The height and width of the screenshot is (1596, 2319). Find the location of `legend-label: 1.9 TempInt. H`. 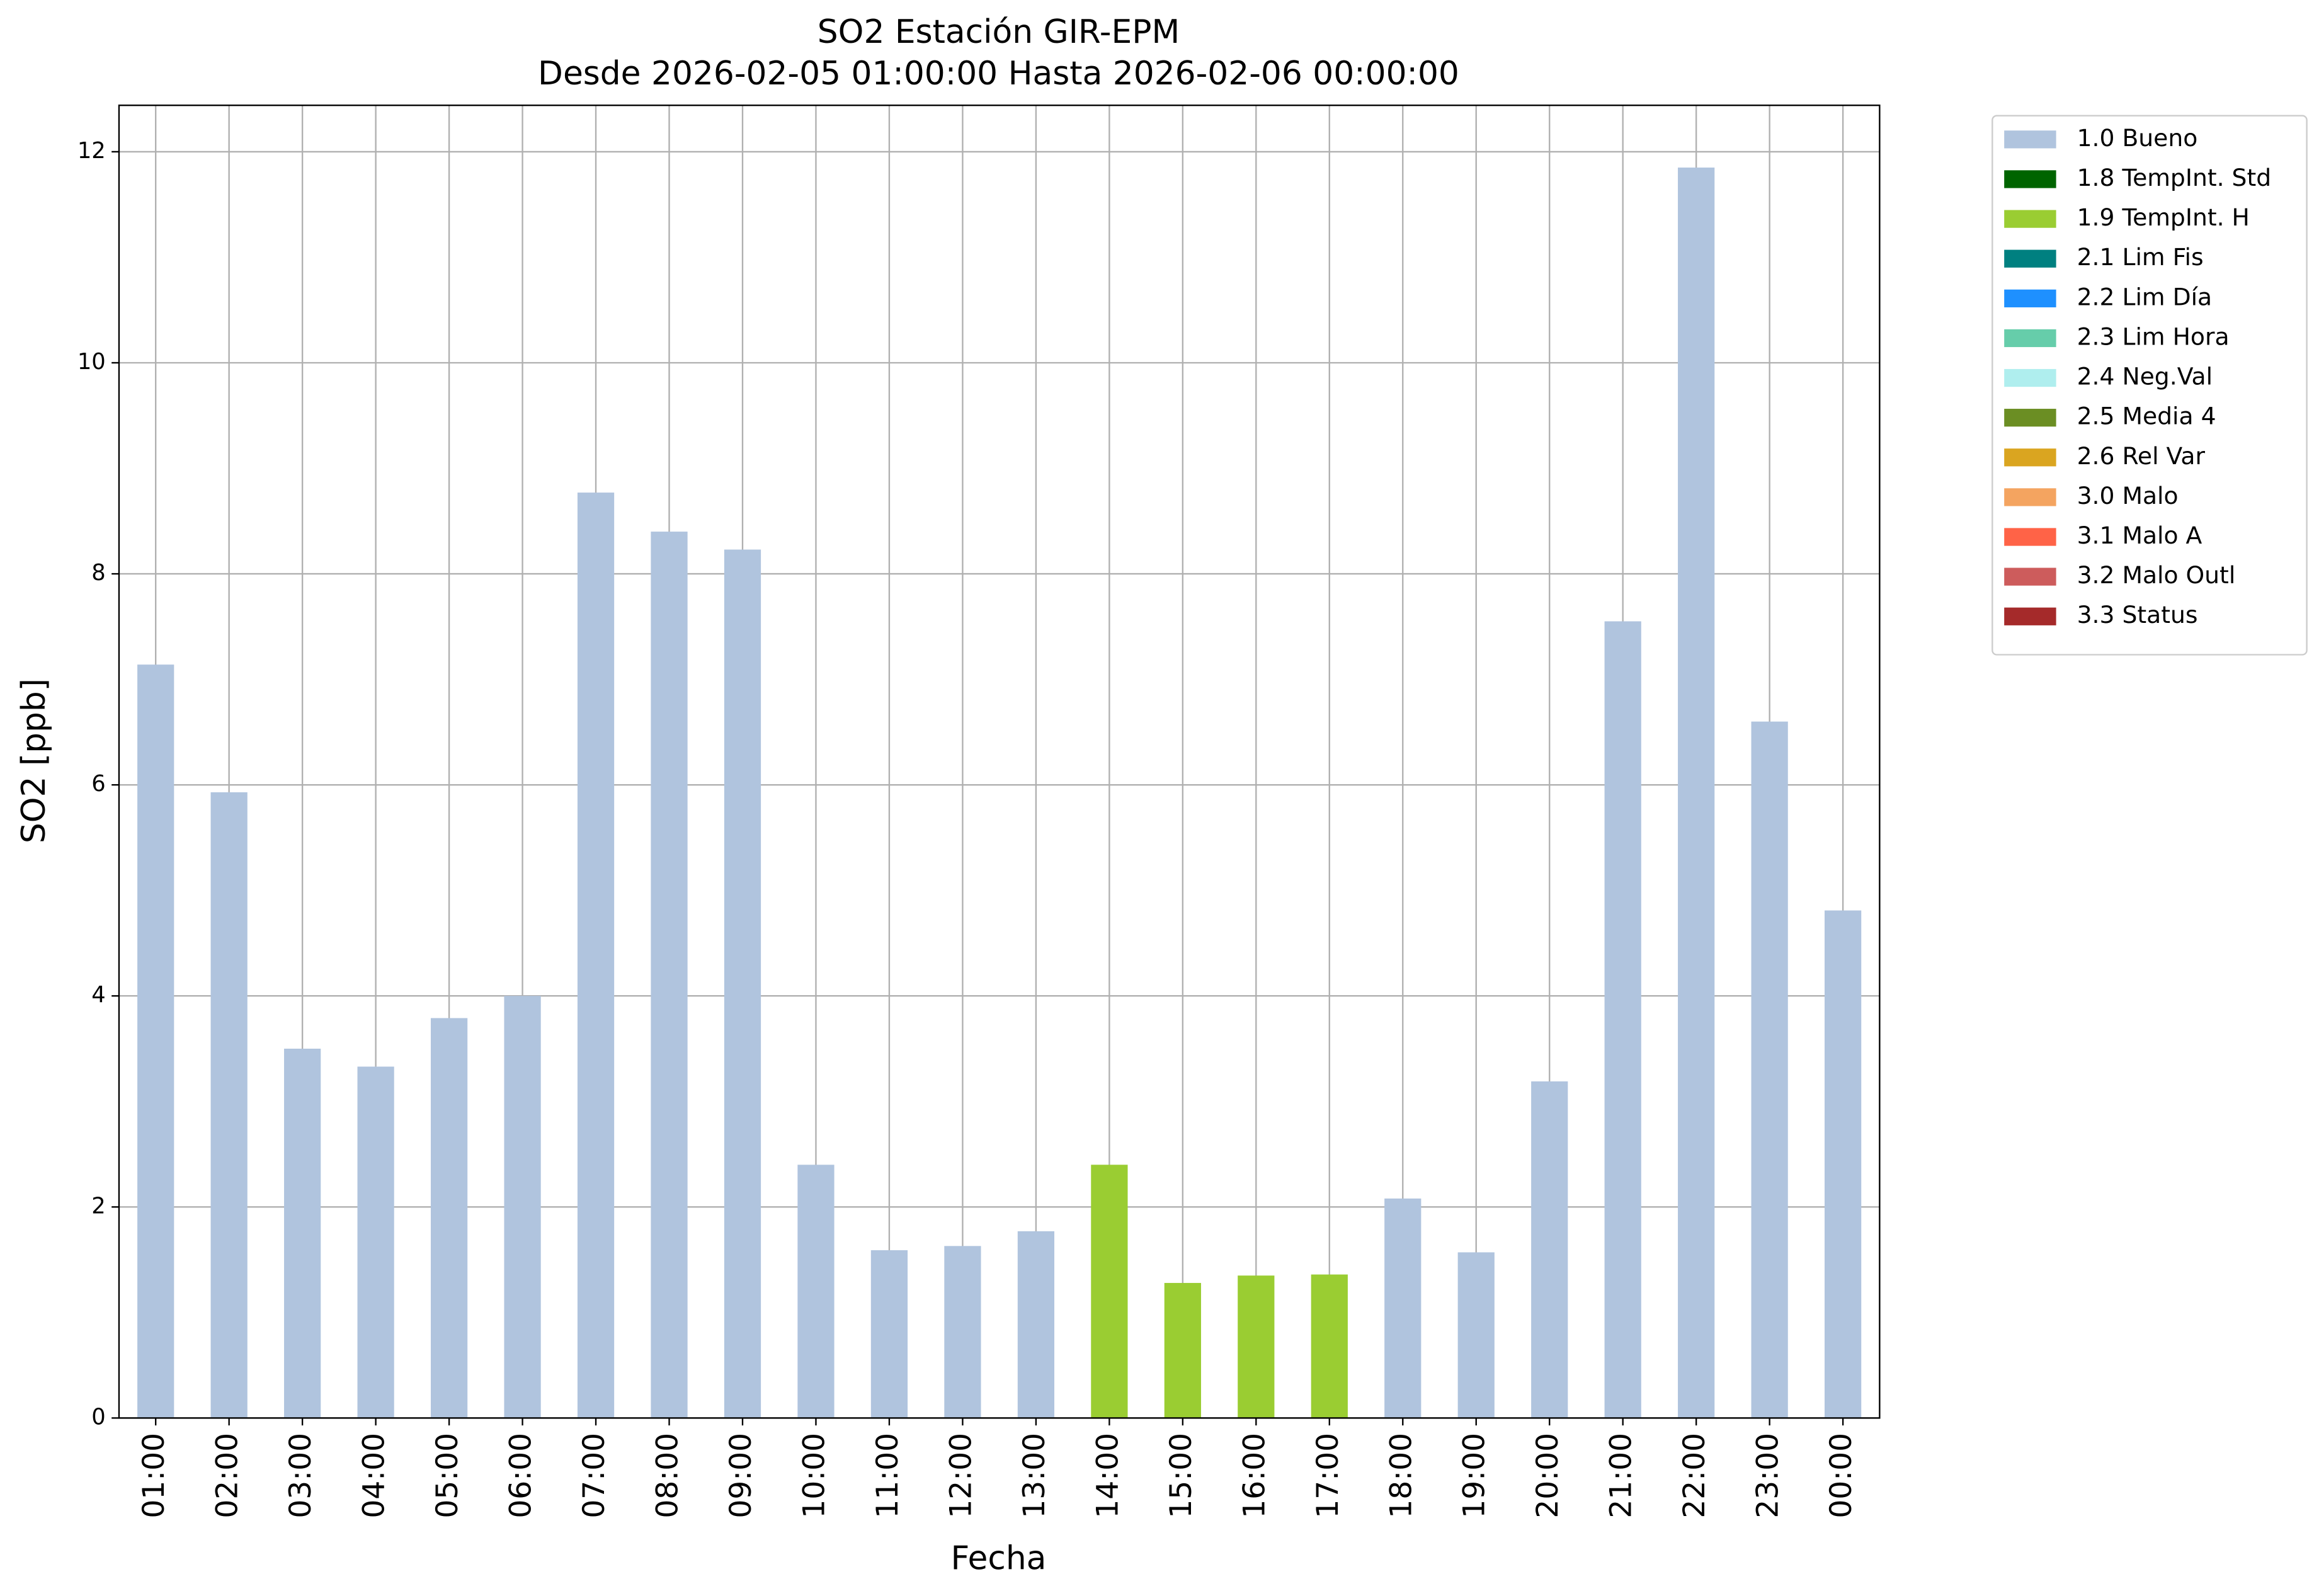

legend-label: 1.9 TempInt. H is located at coordinates (2163, 217).